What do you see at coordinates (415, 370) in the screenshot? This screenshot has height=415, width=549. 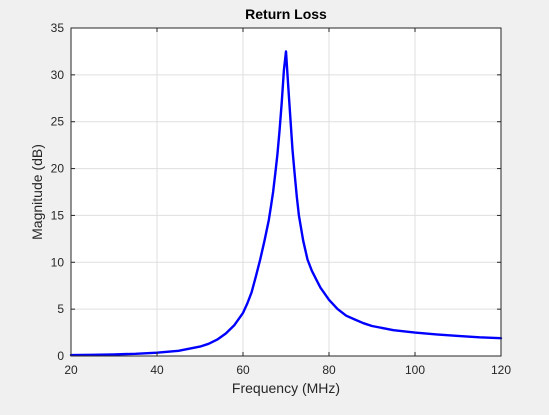 I see `x-tick-label: 100` at bounding box center [415, 370].